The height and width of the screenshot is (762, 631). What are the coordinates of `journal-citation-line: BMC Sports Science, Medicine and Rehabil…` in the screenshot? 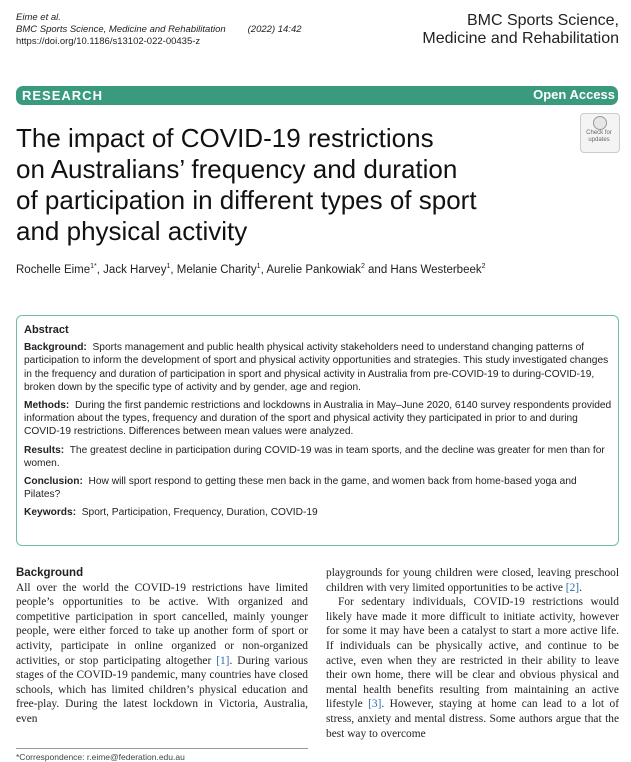 It's located at (159, 30).